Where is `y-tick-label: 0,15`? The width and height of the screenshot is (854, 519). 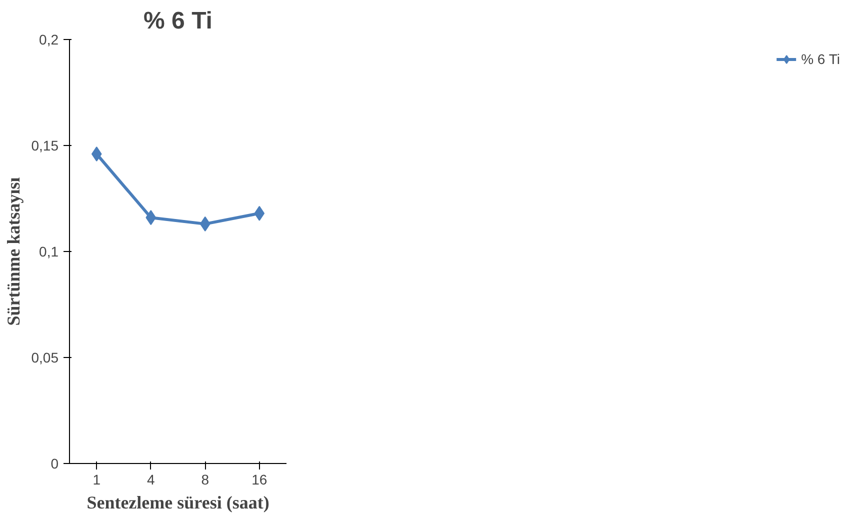 y-tick-label: 0,15 is located at coordinates (45, 146).